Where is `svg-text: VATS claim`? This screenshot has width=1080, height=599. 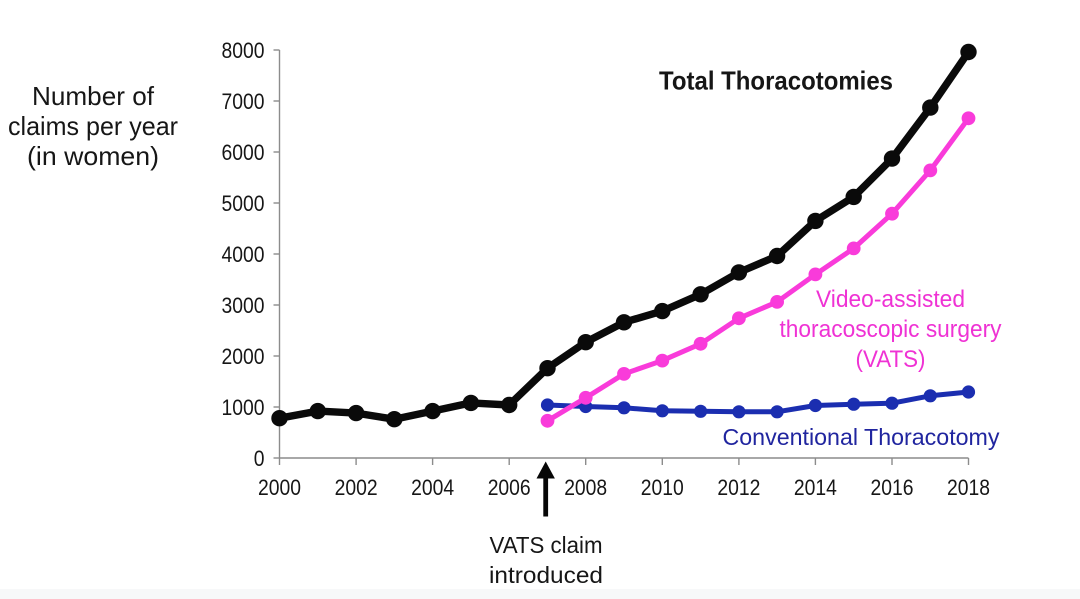
svg-text: VATS claim is located at coordinates (546, 545).